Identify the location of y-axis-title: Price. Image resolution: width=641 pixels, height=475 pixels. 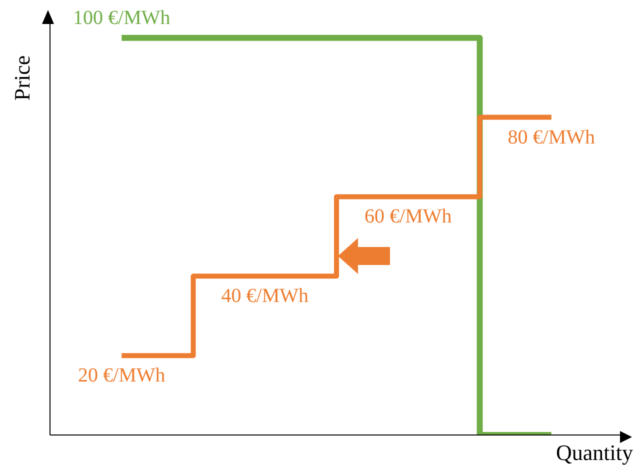
(23, 78).